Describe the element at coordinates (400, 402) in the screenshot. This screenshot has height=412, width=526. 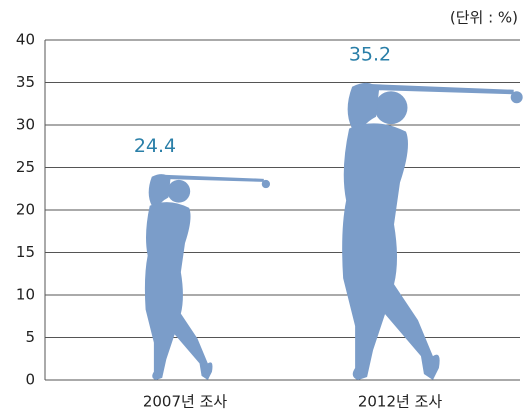
I see `x-tick-label: 2012년 조사` at that location.